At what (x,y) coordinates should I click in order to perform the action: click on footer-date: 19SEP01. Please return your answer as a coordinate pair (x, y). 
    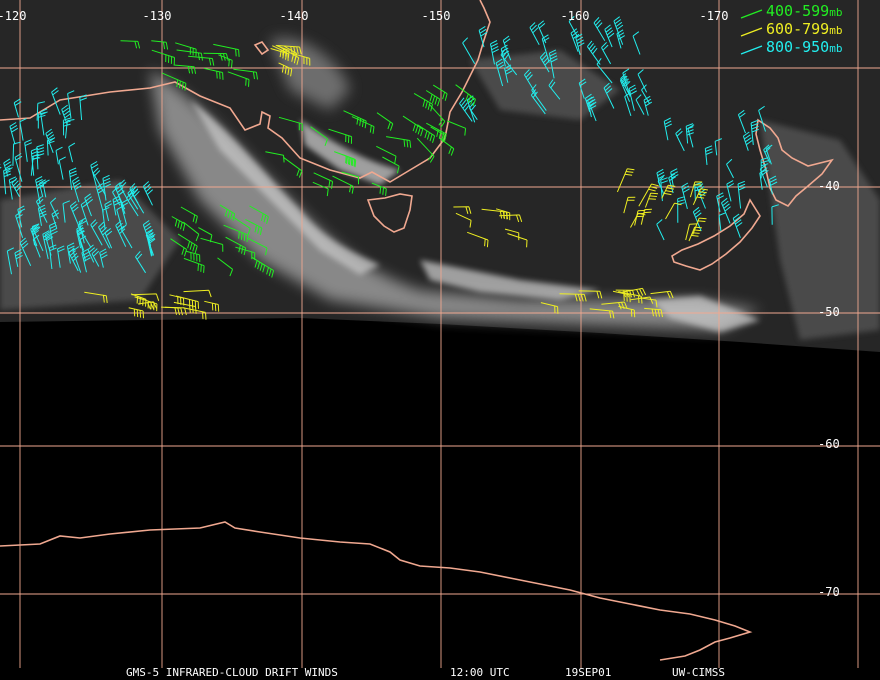
    Looking at the image, I should click on (588, 672).